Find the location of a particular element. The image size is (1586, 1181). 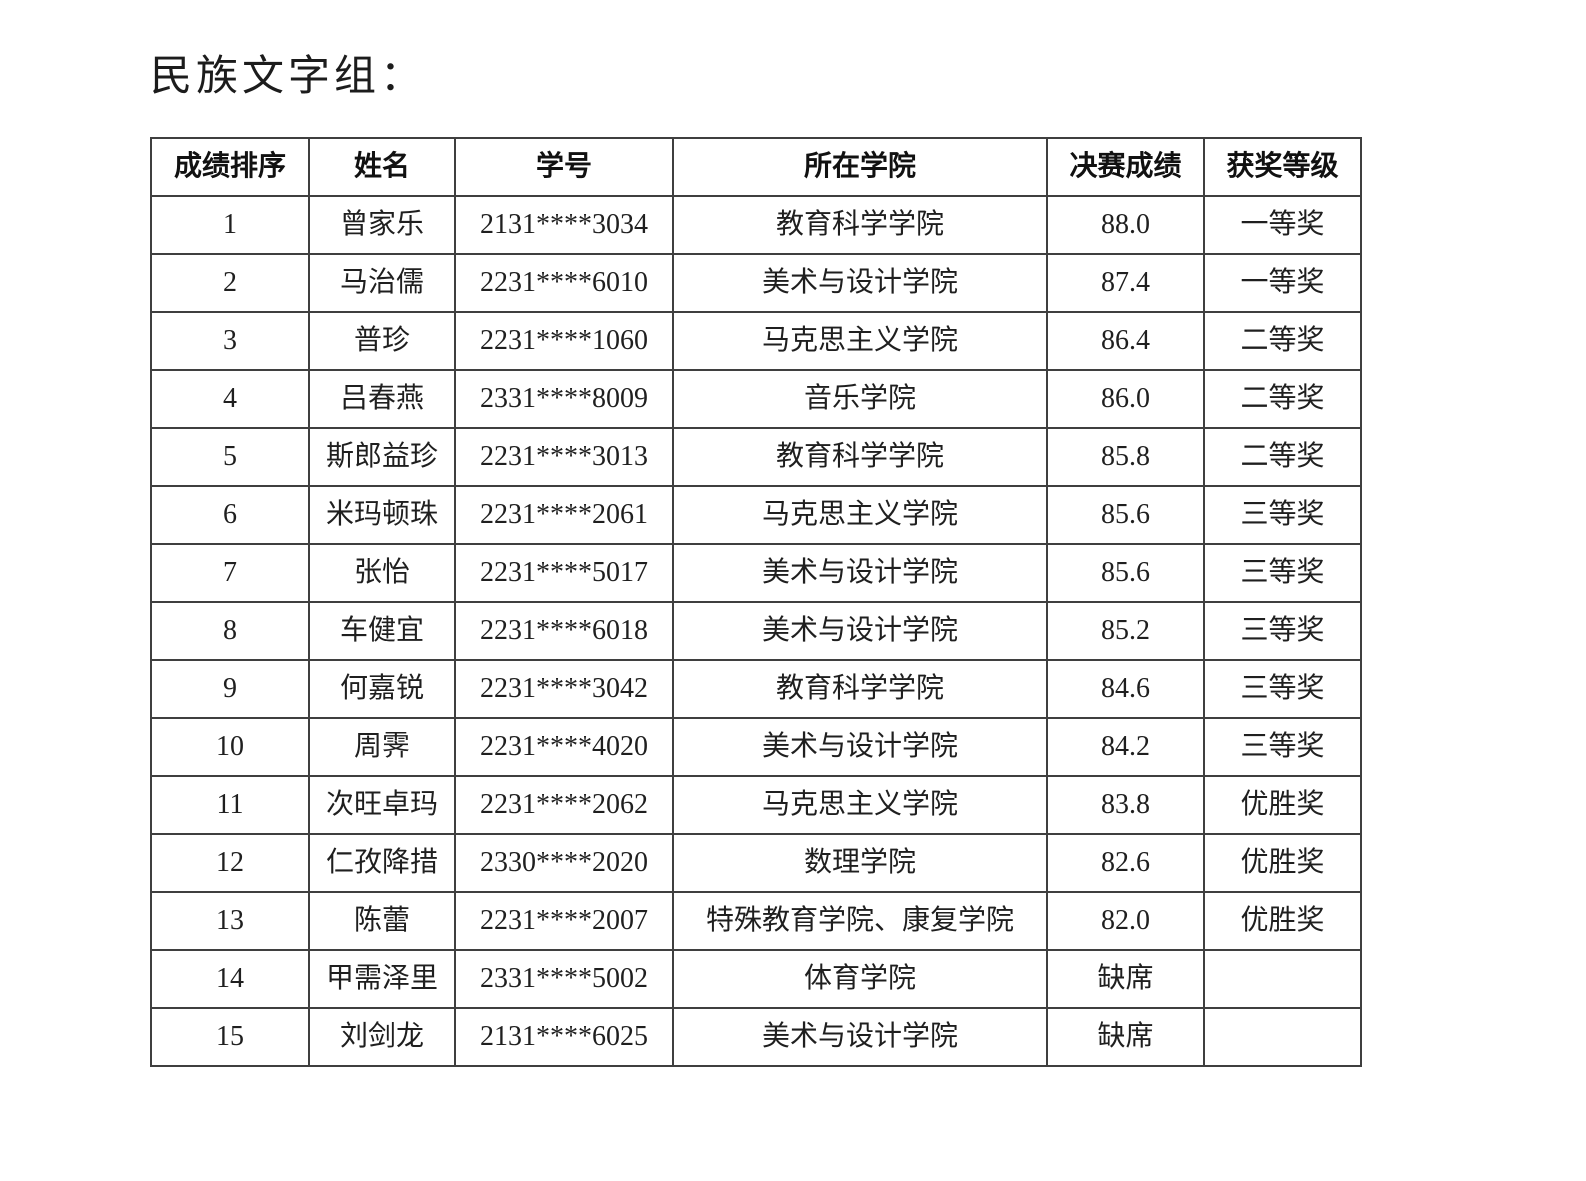

table-row: 14 甲需泽里 2331****5002 体育学院 缺席 is located at coordinates (756, 979).